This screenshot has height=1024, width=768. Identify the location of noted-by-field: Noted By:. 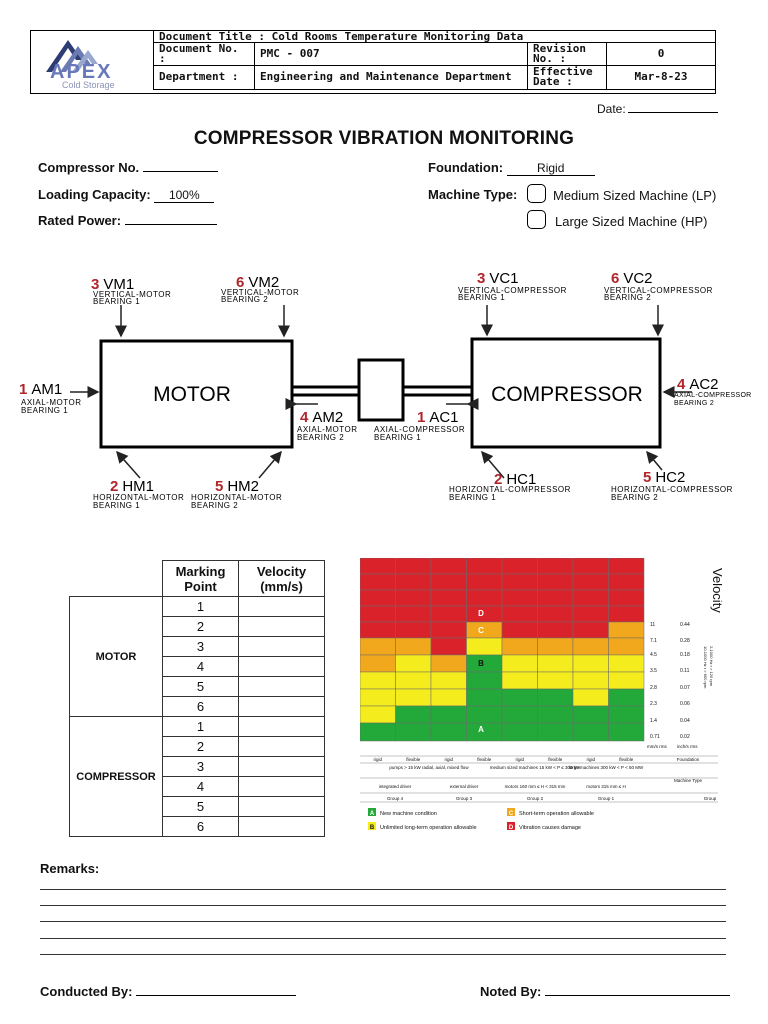
(605, 991).